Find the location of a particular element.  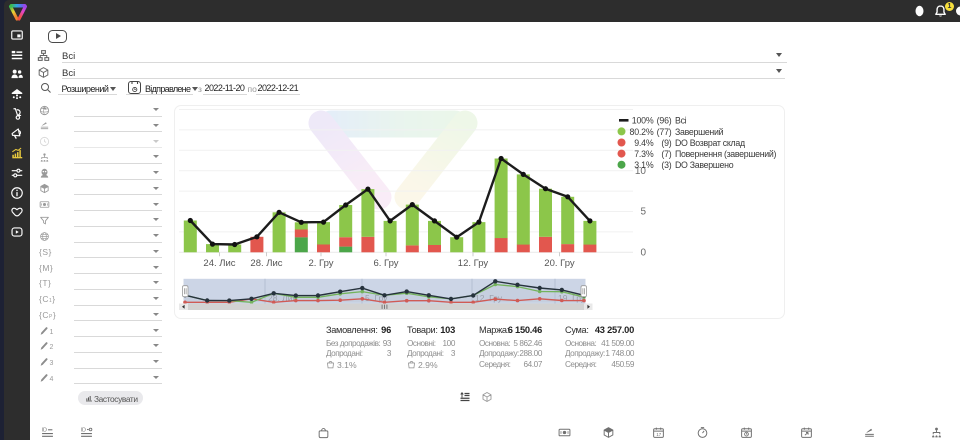

svg-text: 9.4% is located at coordinates (644, 143).